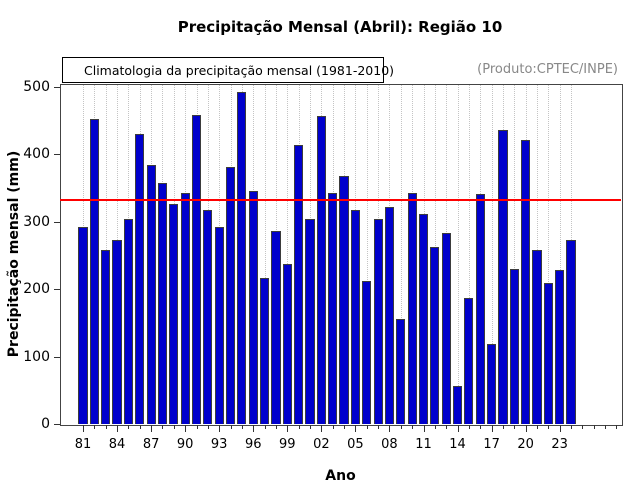 Image resolution: width=640 pixels, height=500 pixels. Describe the element at coordinates (36, 87) in the screenshot. I see `y-tick-label: 500` at that location.